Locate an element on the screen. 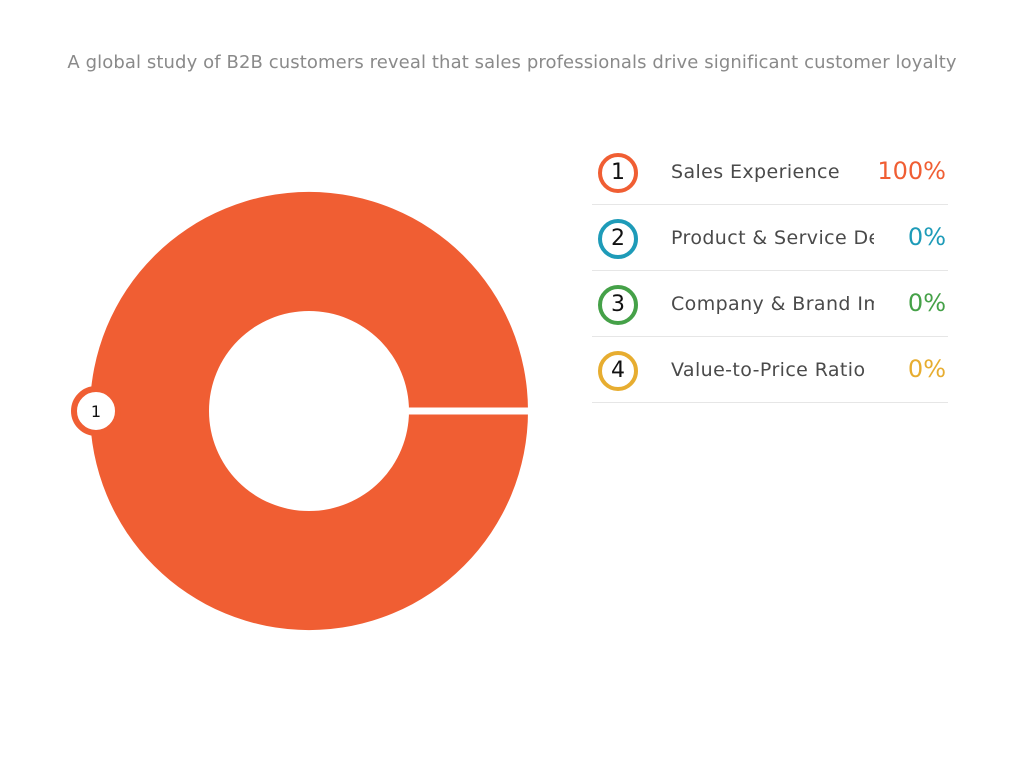 This screenshot has height=768, width=1024. legend-label: Value-to-Price Ratio is located at coordinates (768, 370).